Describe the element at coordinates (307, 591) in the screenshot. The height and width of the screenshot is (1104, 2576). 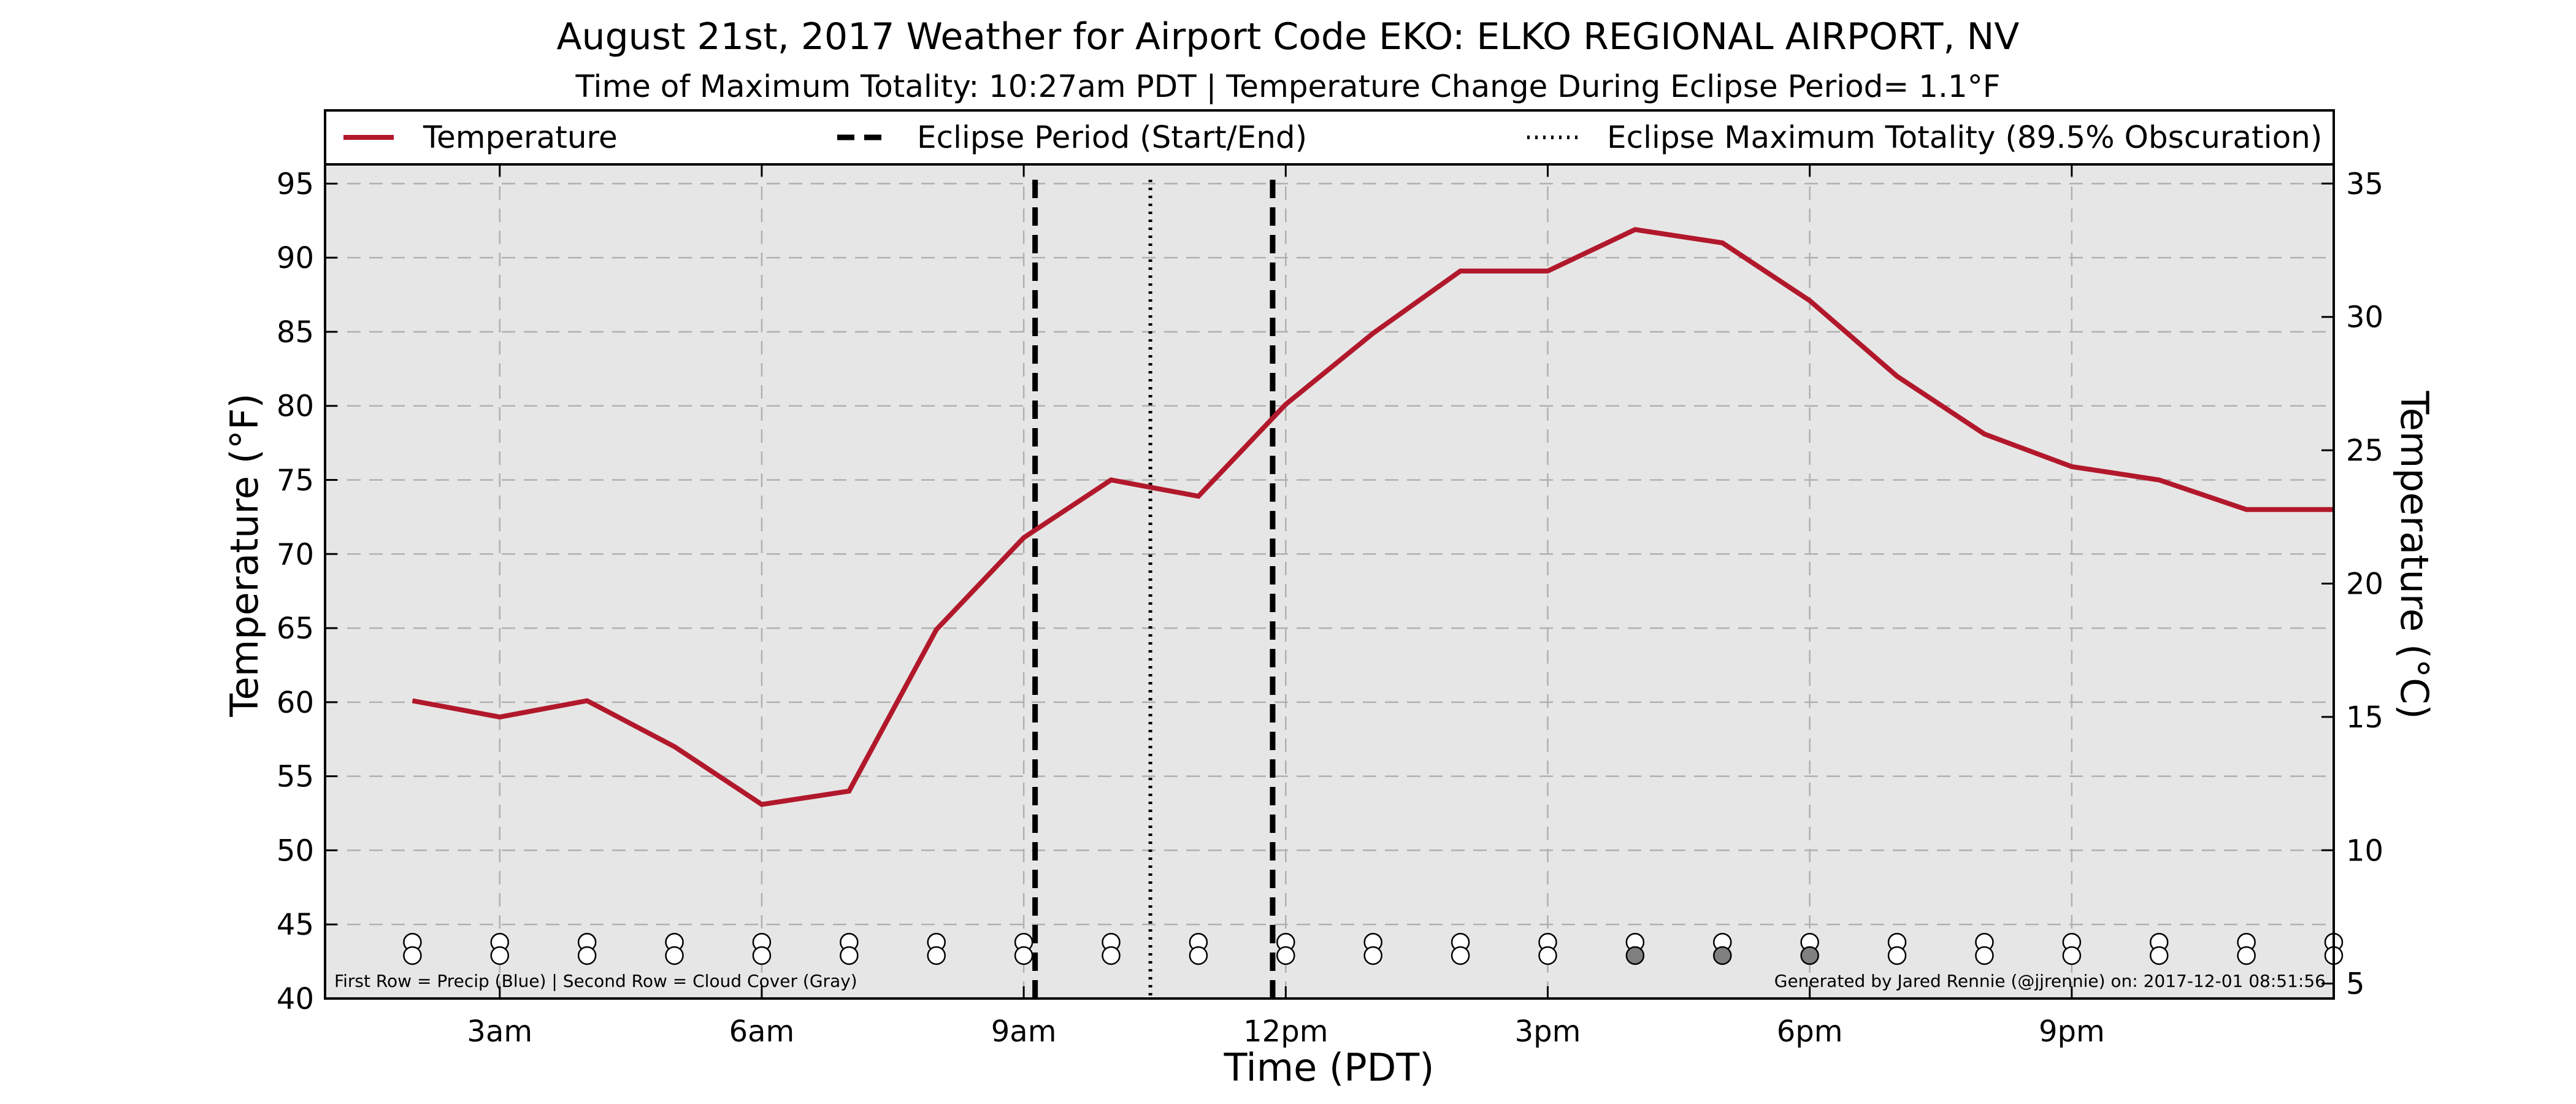
I see `y-axis-ticks-left: 40 45 50 55 60 65 70 75 80 85 90 95` at that location.